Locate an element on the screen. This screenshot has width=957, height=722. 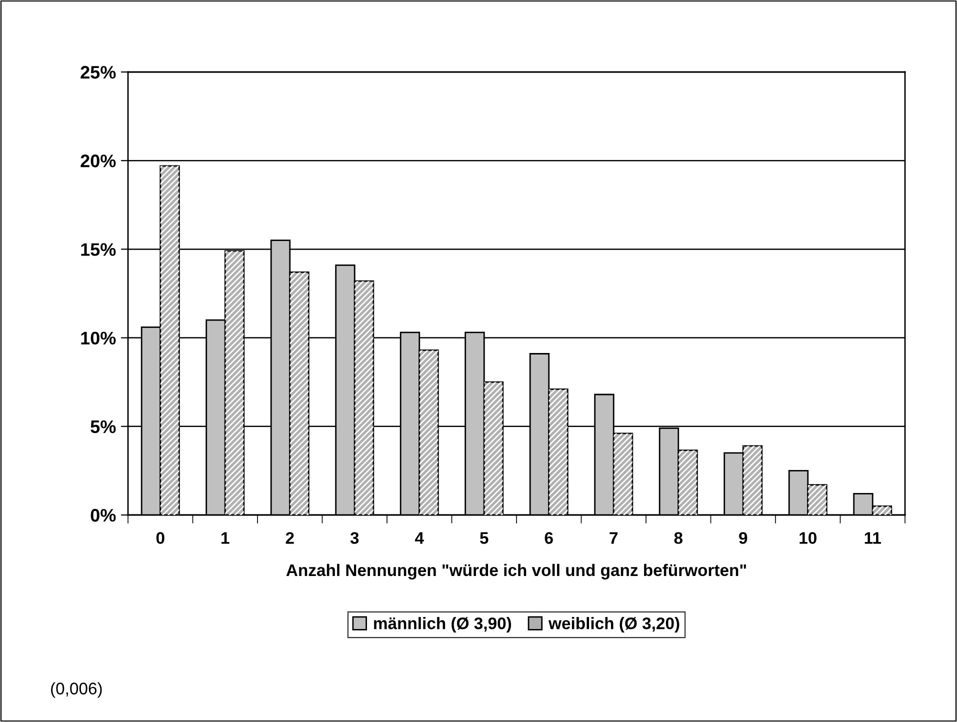
x-tick-label: 8 is located at coordinates (678, 538).